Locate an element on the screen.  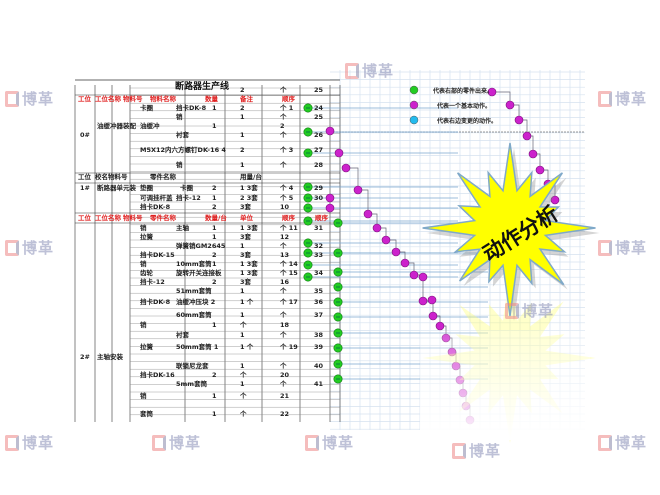
table-cell-name2: 60mm套筒 is located at coordinates (194, 315).